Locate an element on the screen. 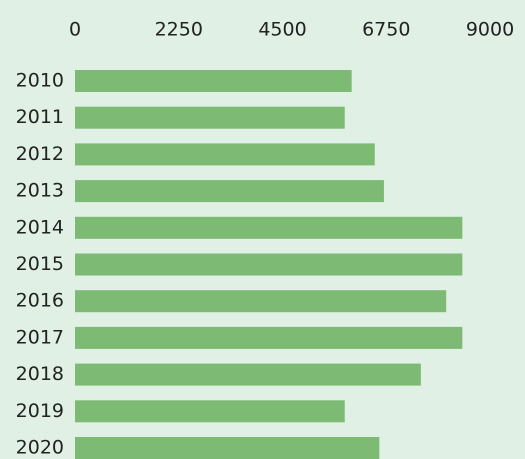  y-tick-label: 2014 is located at coordinates (40, 227).